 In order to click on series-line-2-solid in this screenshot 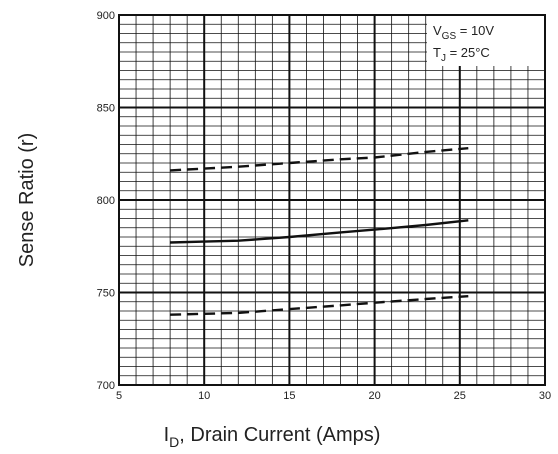, I will do `click(319, 231)`.